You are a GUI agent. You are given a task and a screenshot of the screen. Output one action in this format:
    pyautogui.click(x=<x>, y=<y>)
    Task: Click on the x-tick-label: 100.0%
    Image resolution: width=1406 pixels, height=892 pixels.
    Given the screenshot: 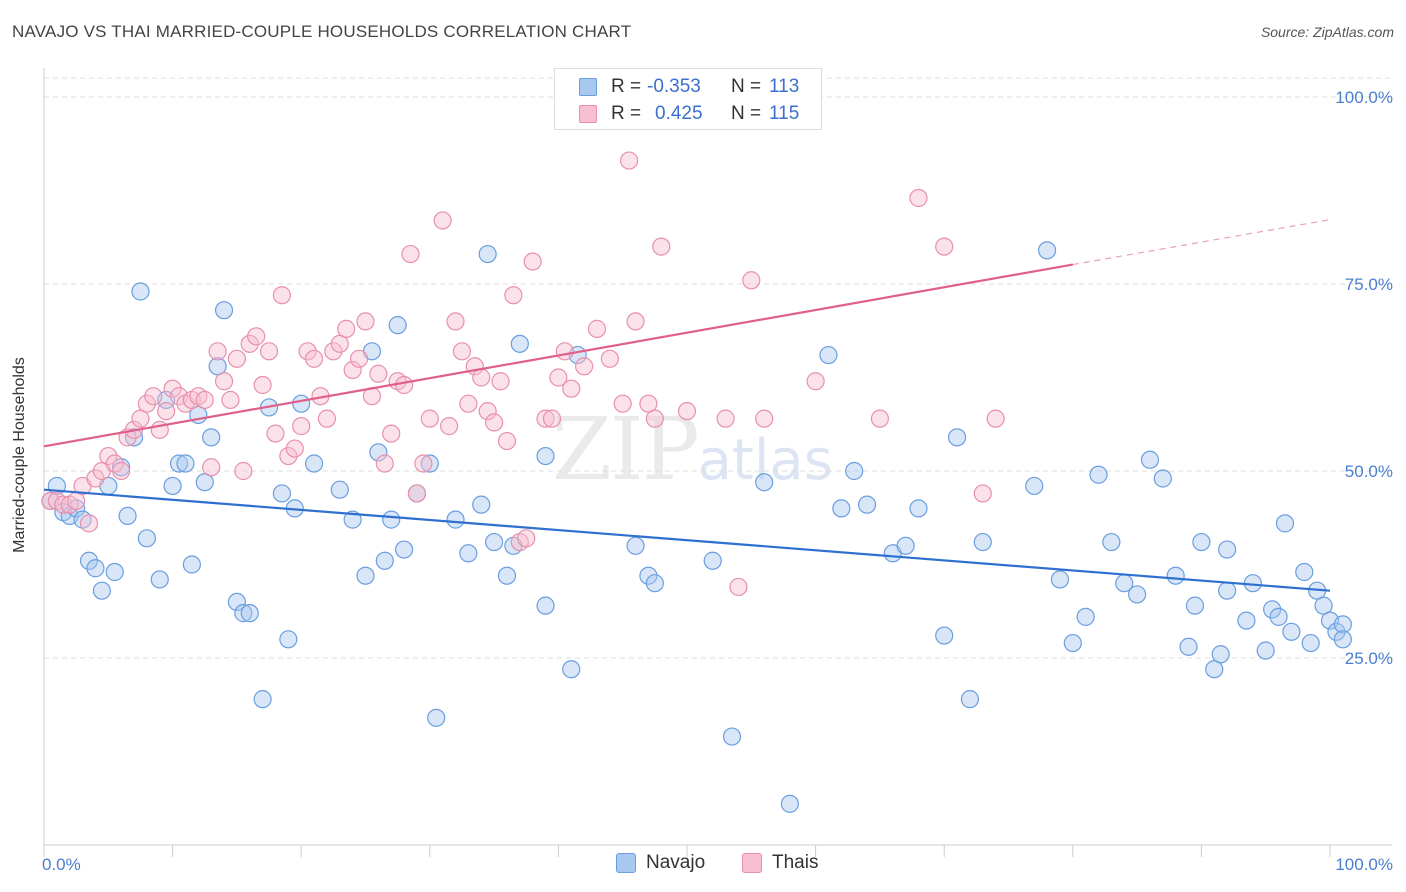 What is the action you would take?
    pyautogui.click(x=1364, y=864)
    